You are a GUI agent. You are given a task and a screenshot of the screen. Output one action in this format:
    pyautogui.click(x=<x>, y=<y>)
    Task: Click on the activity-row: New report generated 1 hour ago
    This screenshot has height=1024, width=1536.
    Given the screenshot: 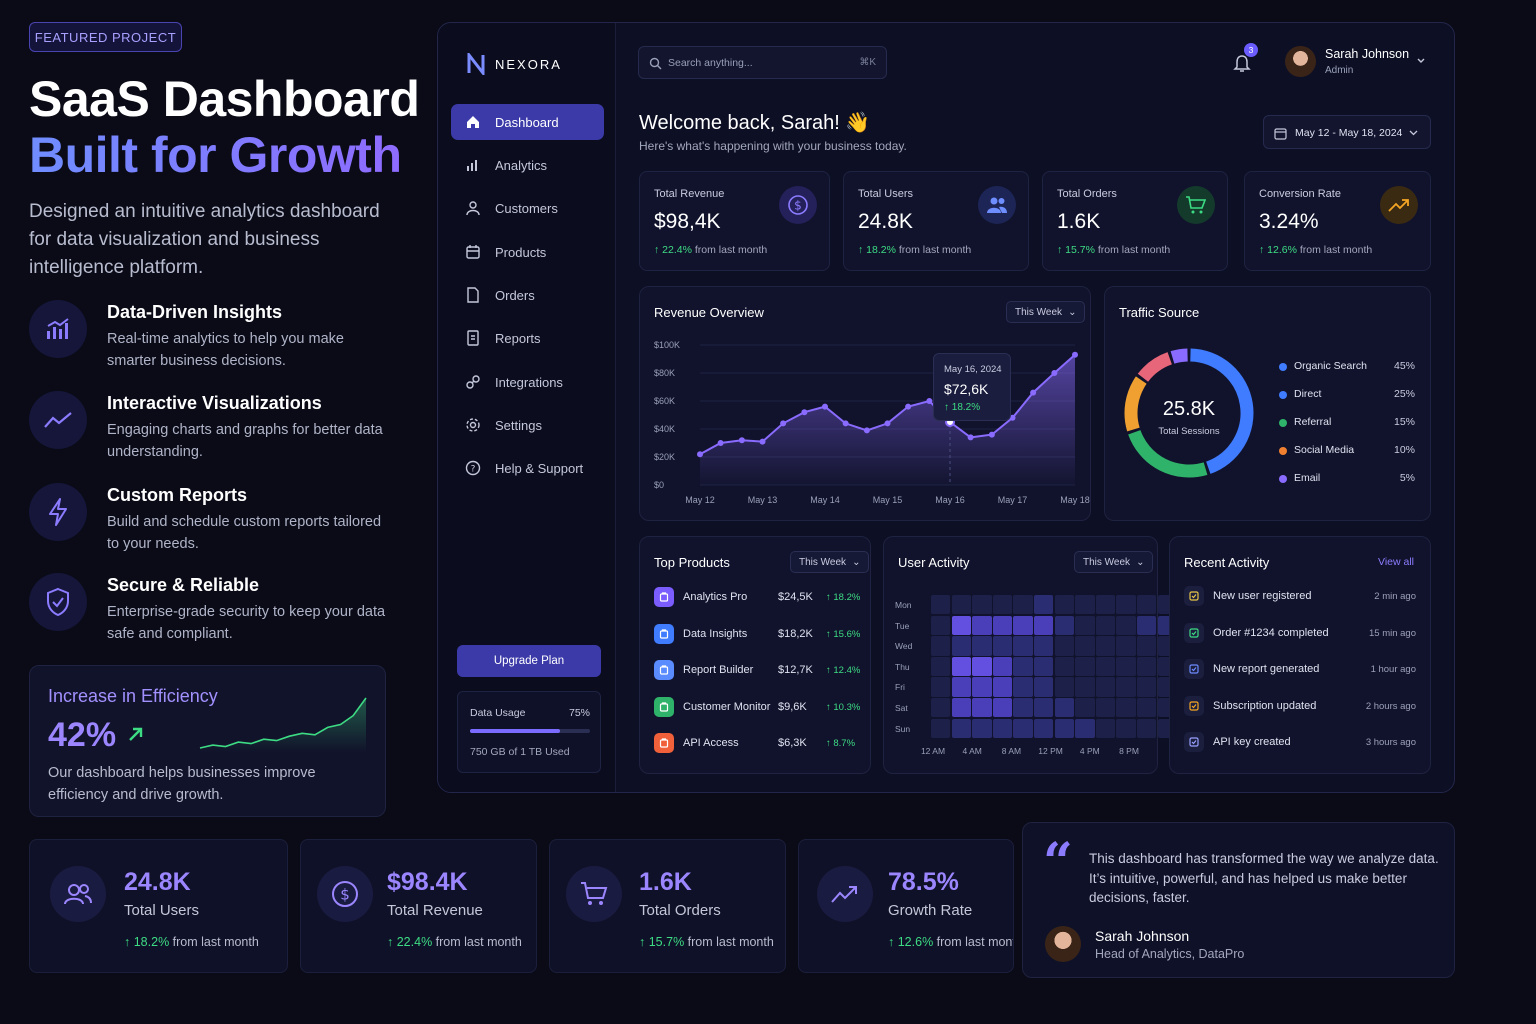 What is the action you would take?
    pyautogui.click(x=1300, y=670)
    